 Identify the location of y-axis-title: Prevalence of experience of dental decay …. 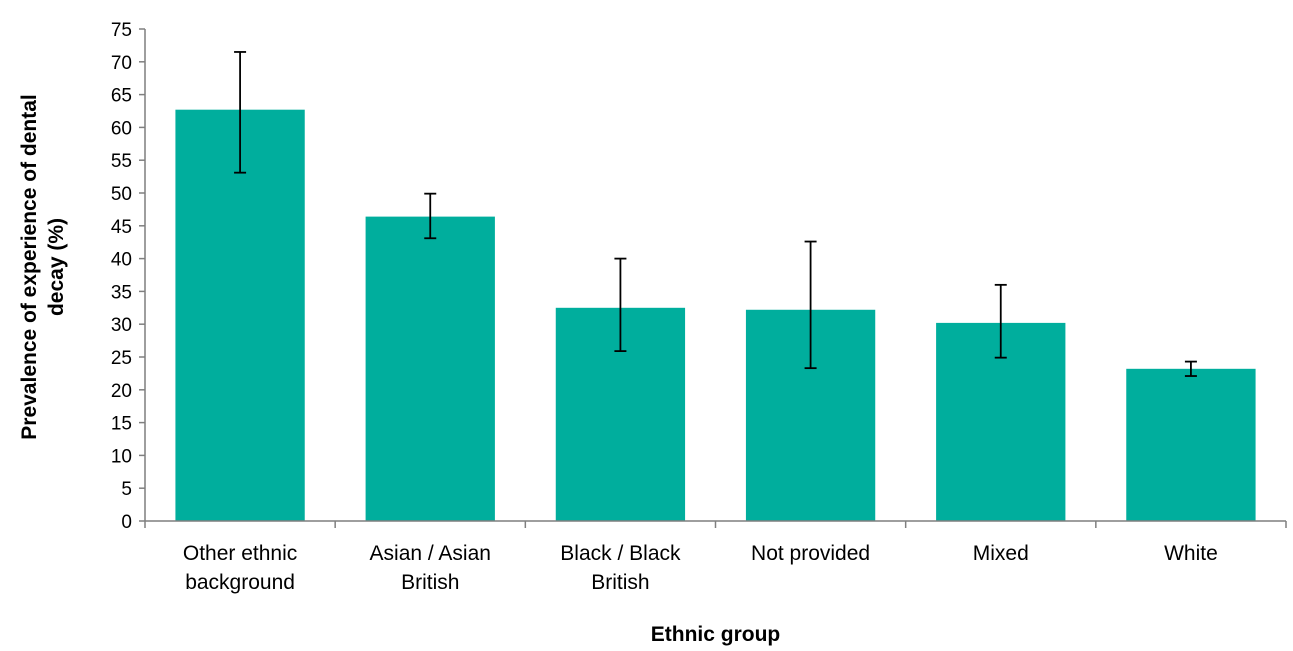
(43, 266).